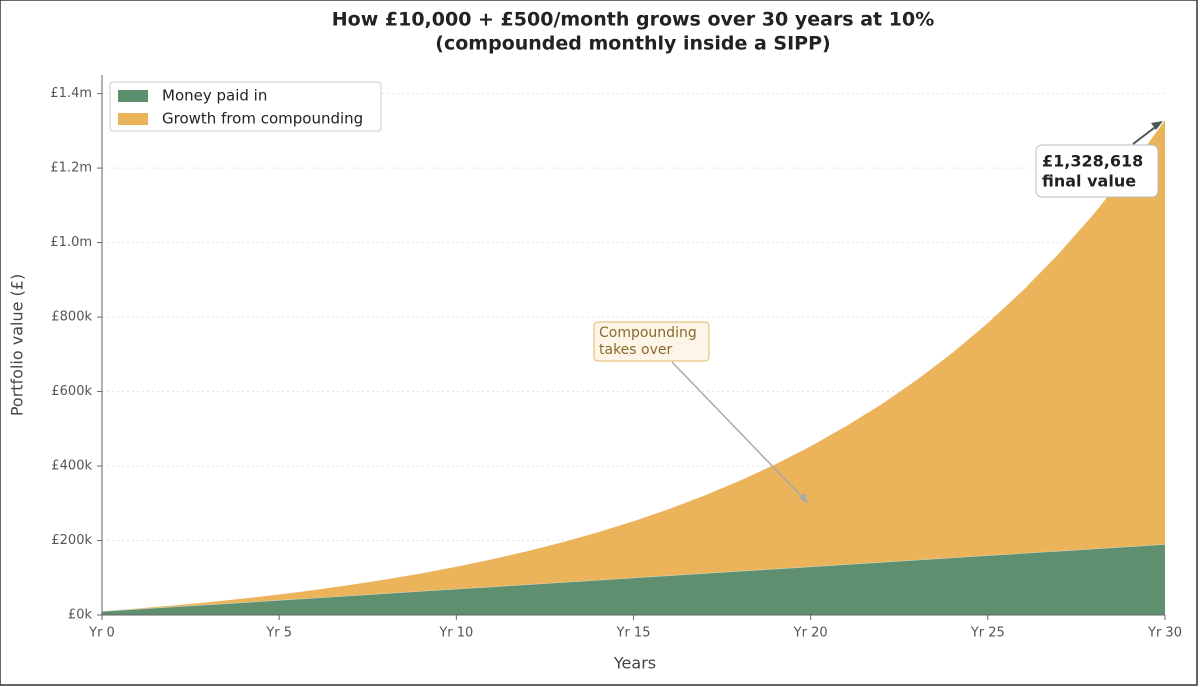 The image size is (1200, 687). What do you see at coordinates (810, 633) in the screenshot?
I see `x-tick-label: Yr 20` at bounding box center [810, 633].